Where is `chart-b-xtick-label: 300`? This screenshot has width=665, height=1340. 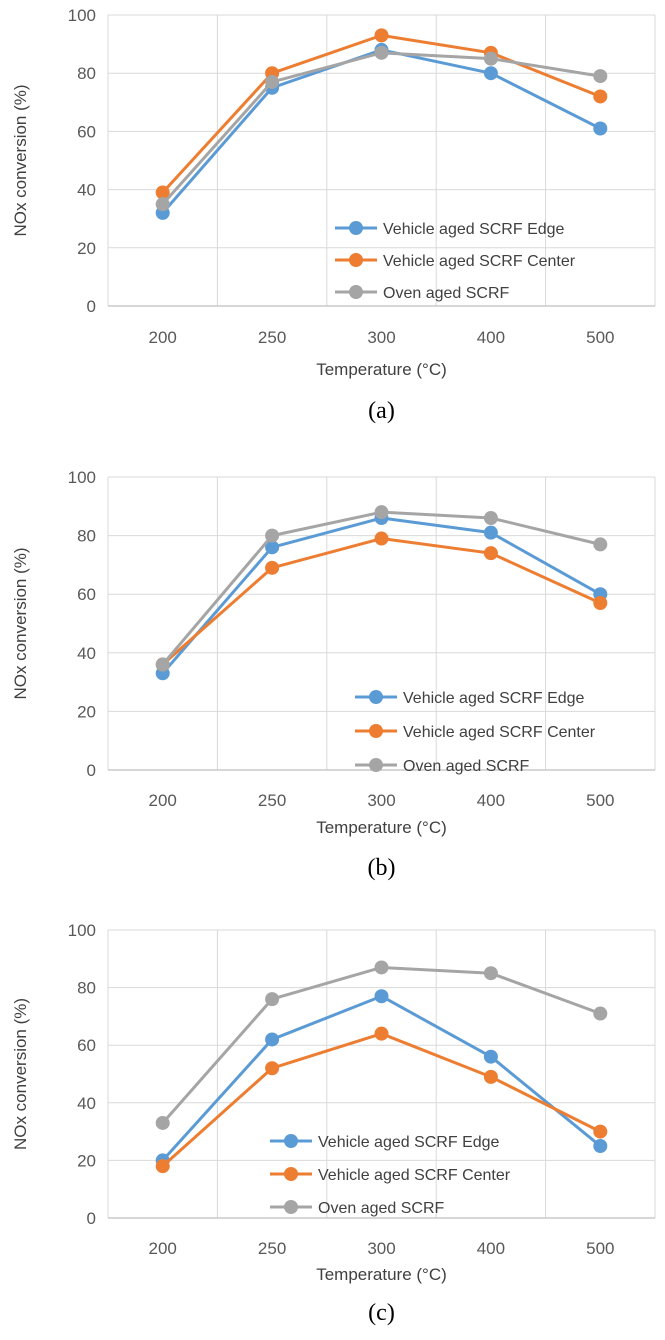 chart-b-xtick-label: 300 is located at coordinates (381, 800).